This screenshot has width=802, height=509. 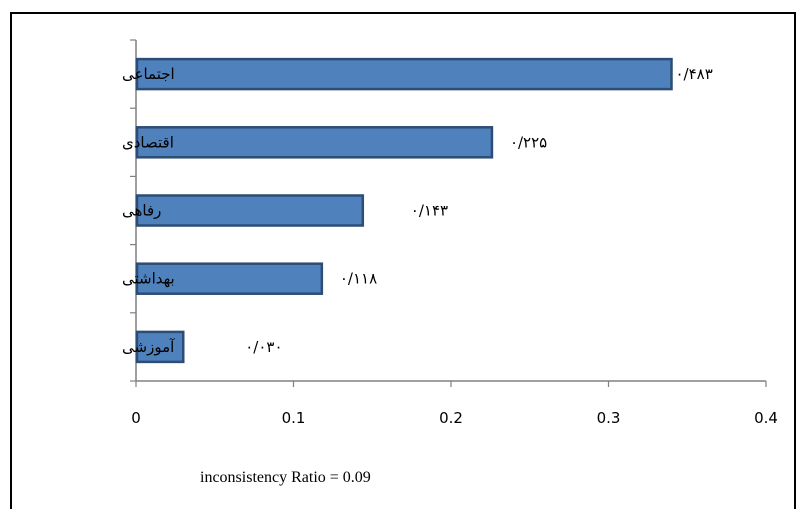 What do you see at coordinates (358, 279) in the screenshot?
I see `data-label: ۰/۱۱۸` at bounding box center [358, 279].